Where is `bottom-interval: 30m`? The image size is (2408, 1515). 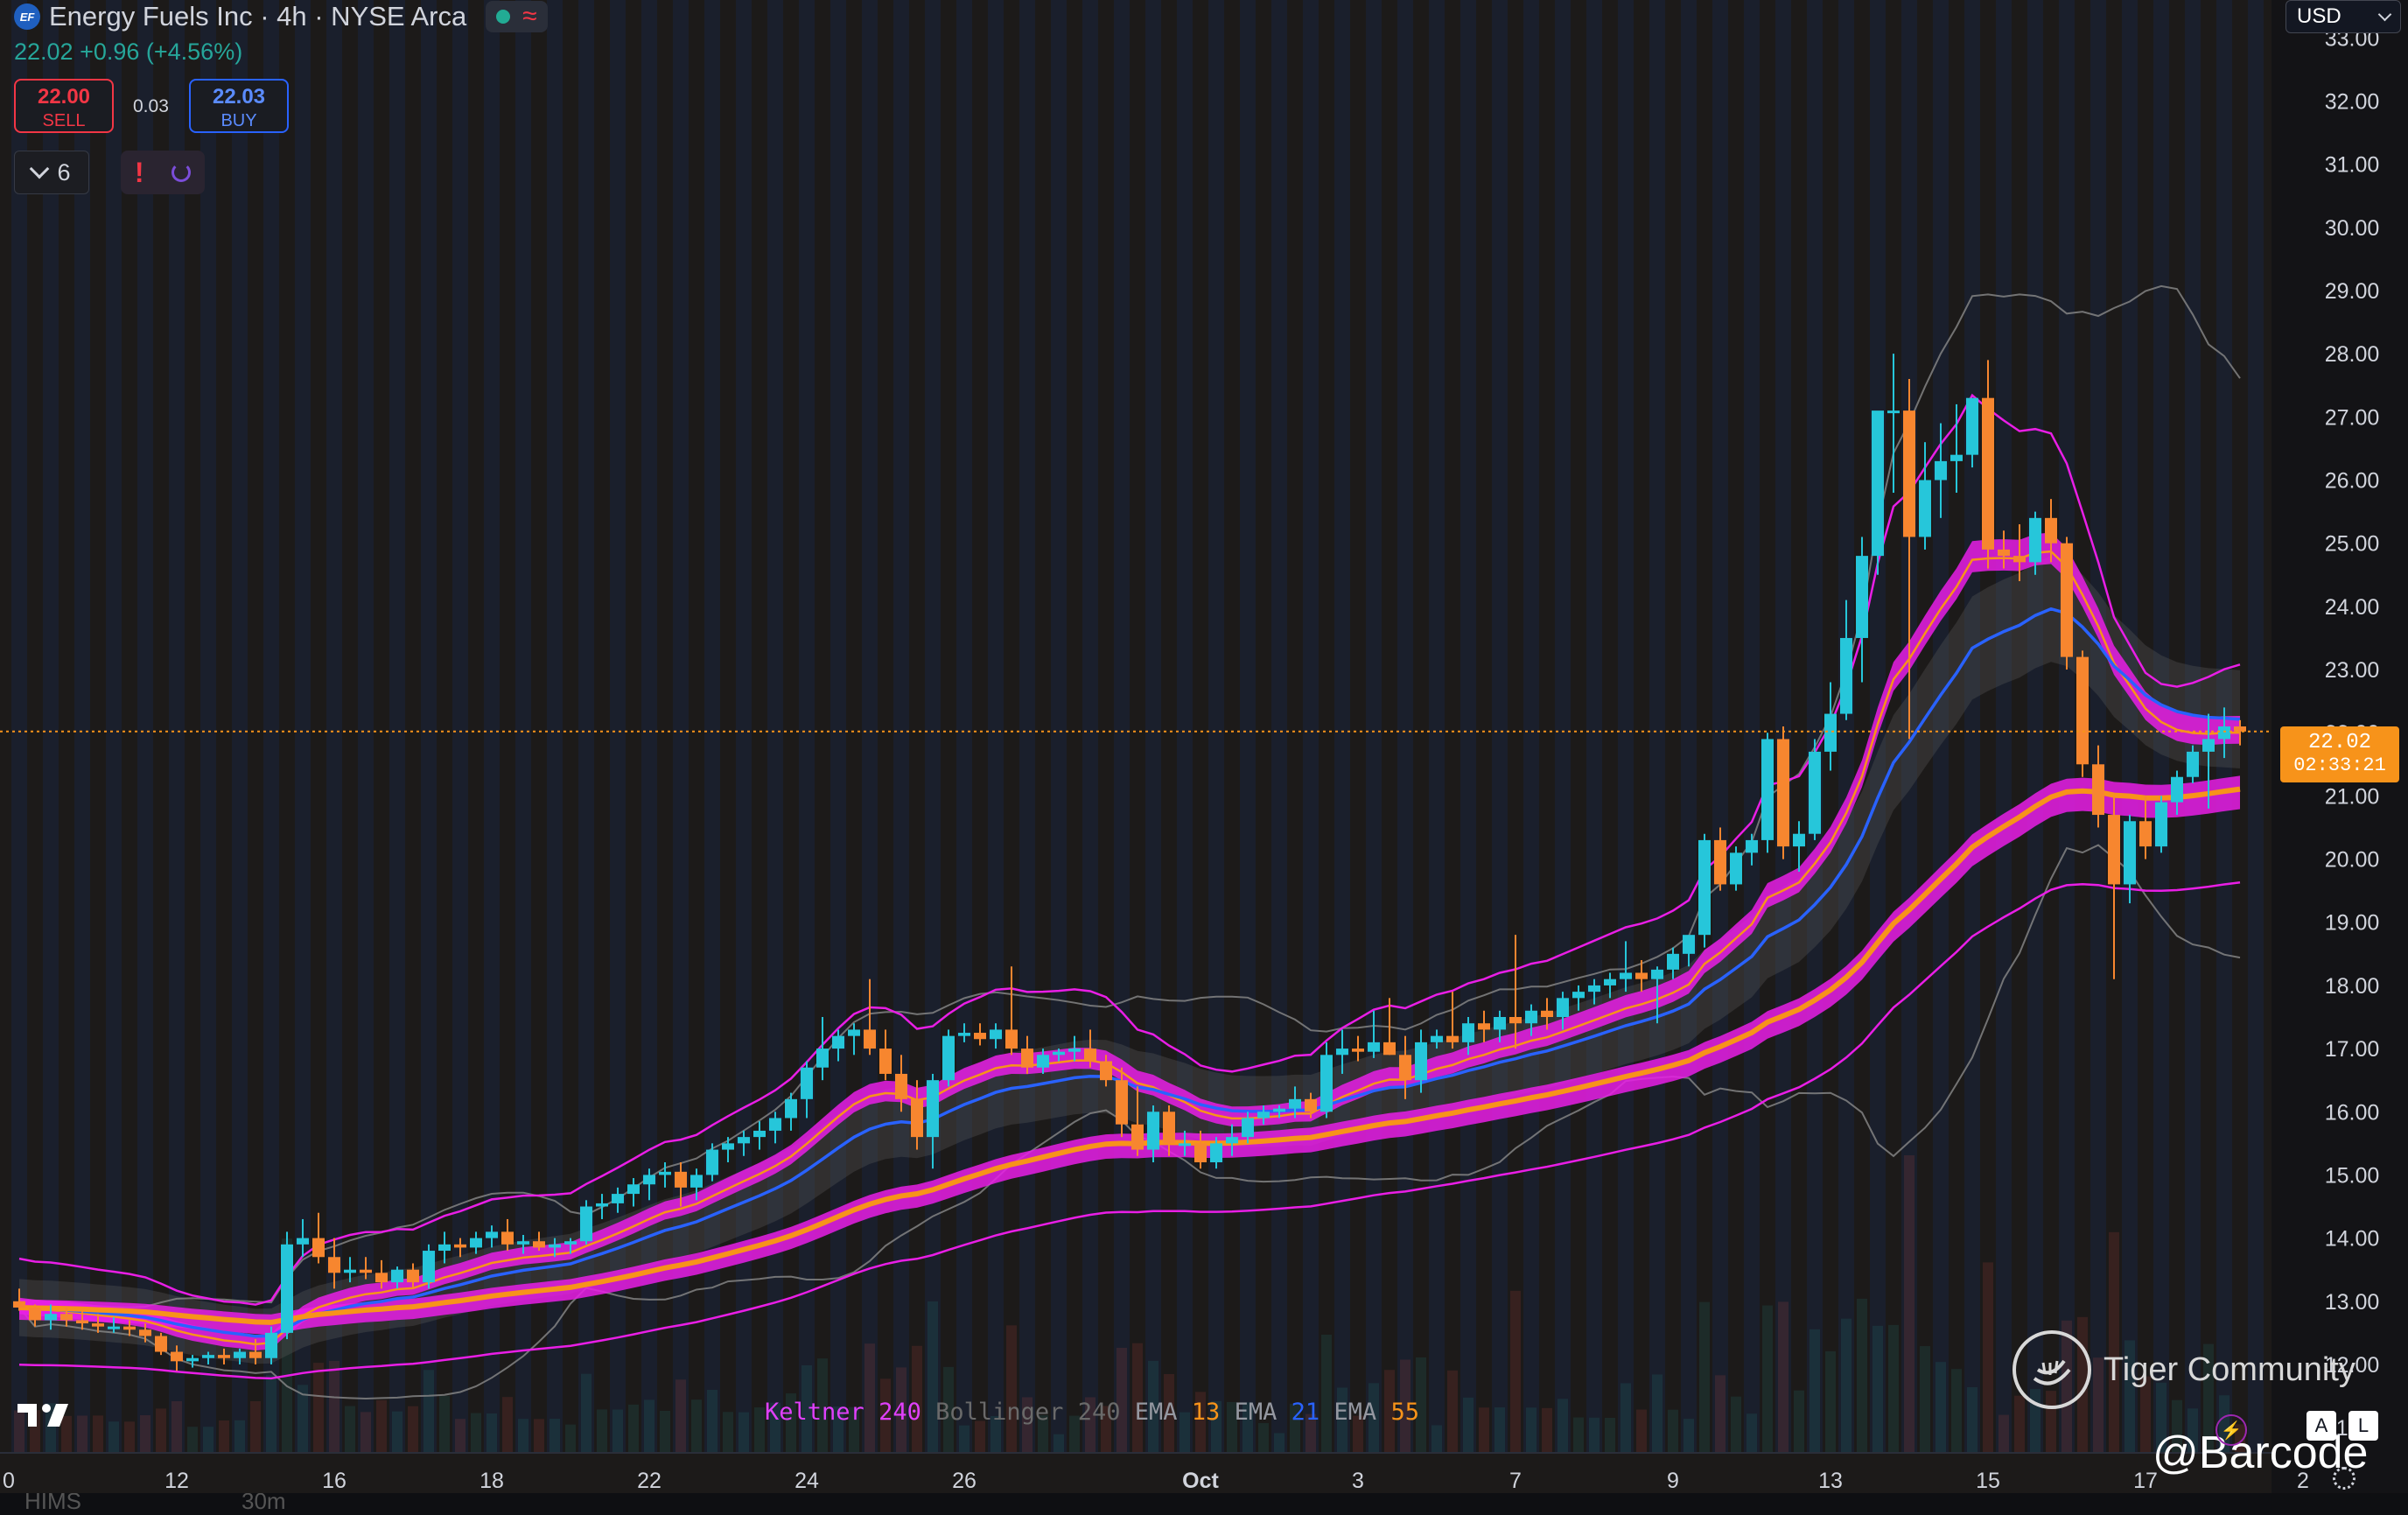
bottom-interval: 30m is located at coordinates (264, 1503).